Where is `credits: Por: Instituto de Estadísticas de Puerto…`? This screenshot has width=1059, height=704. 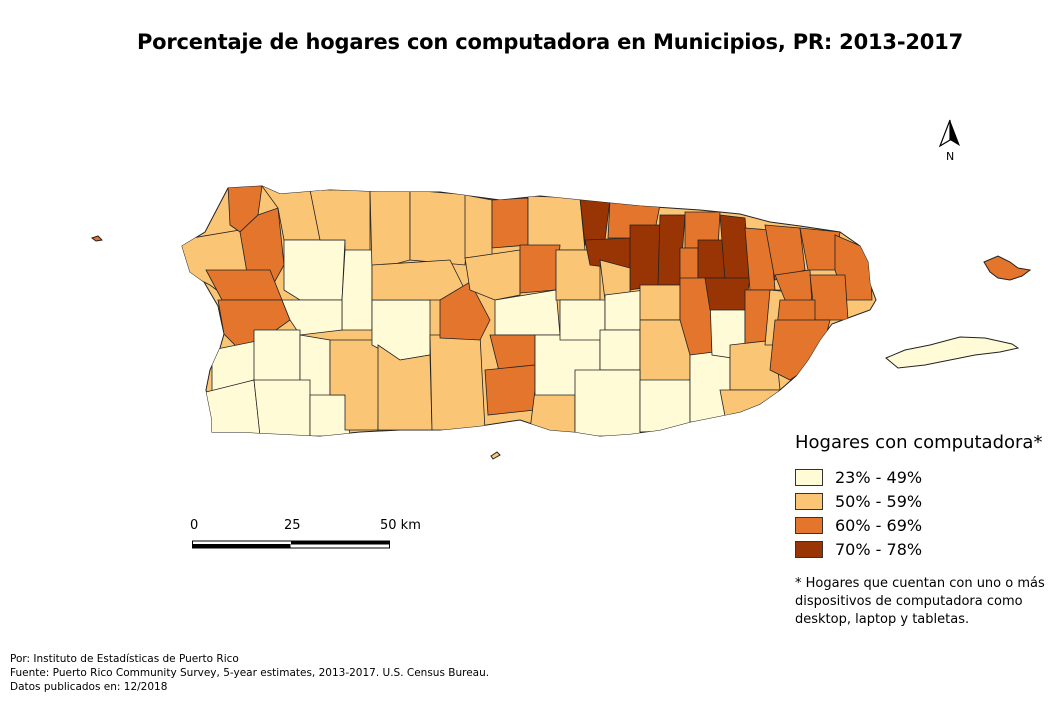
credits: Por: Instituto de Estadísticas de Puerto… is located at coordinates (249, 673).